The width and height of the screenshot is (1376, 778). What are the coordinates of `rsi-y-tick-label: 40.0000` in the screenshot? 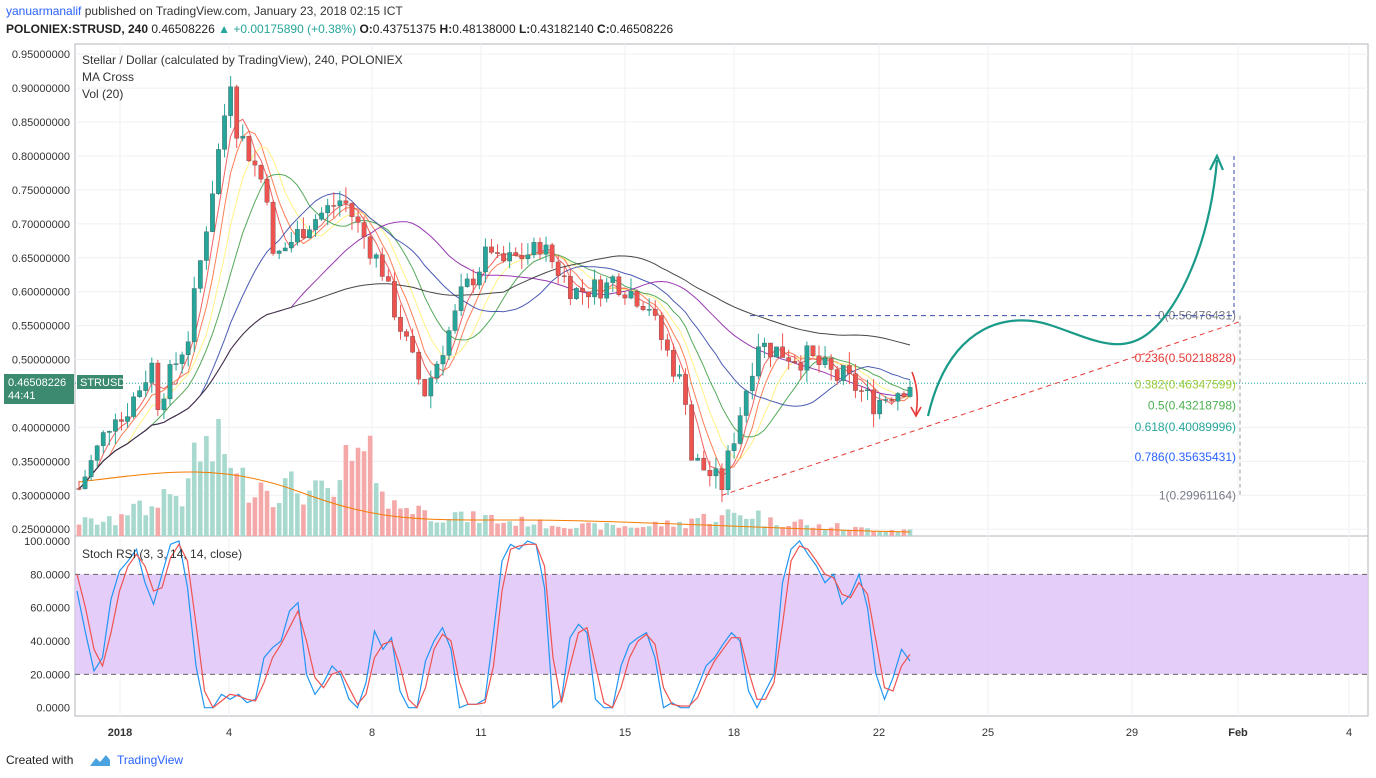 It's located at (50, 642).